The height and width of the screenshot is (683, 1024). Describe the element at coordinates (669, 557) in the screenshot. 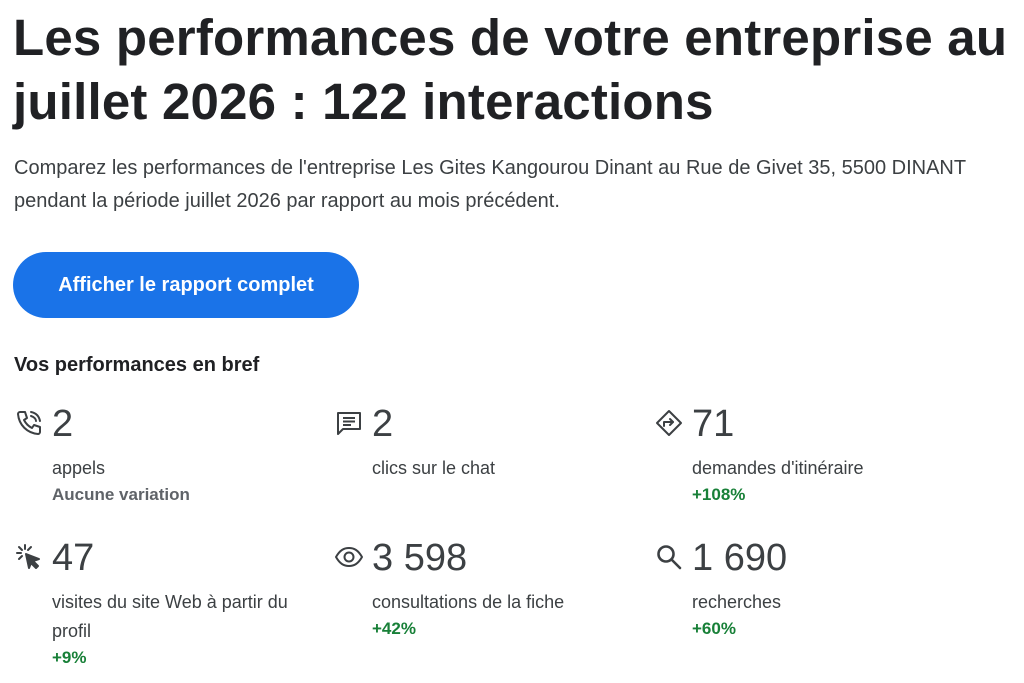

I see `search-icon` at that location.